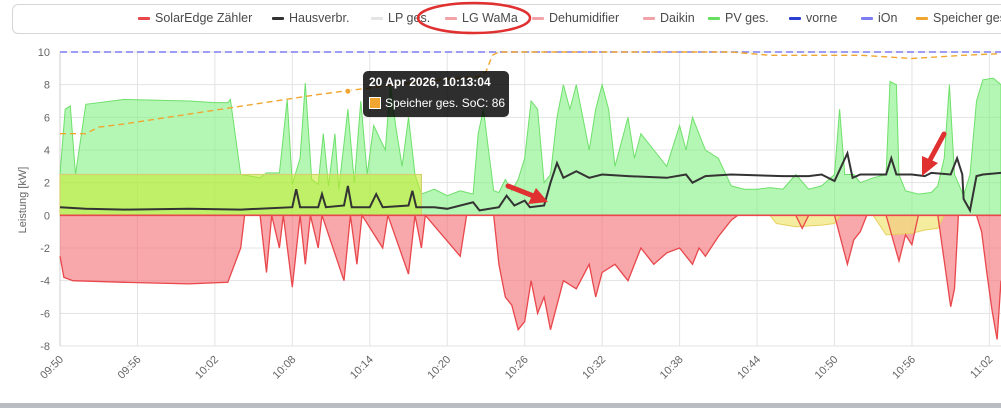 The image size is (1001, 408). I want to click on legend-item: Hausverbr., so click(310, 18).